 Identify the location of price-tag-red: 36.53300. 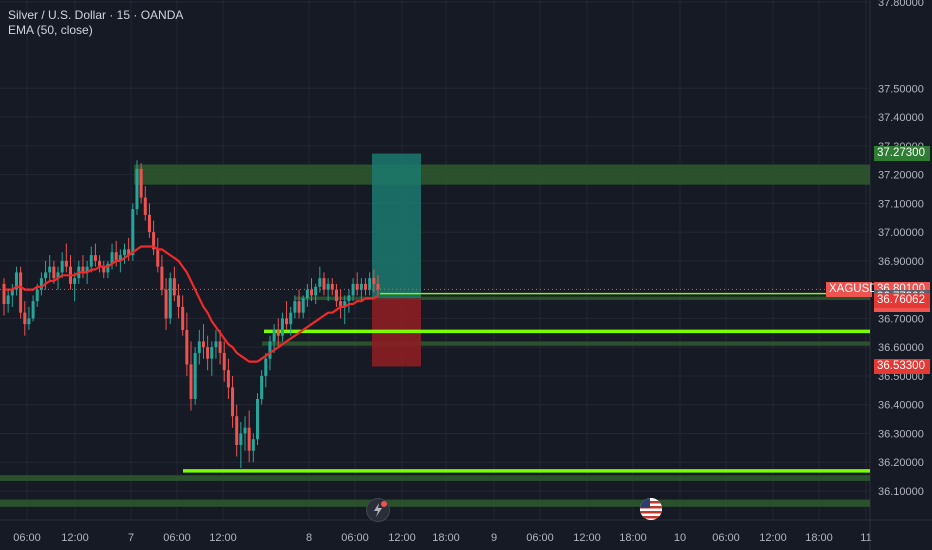
(902, 366).